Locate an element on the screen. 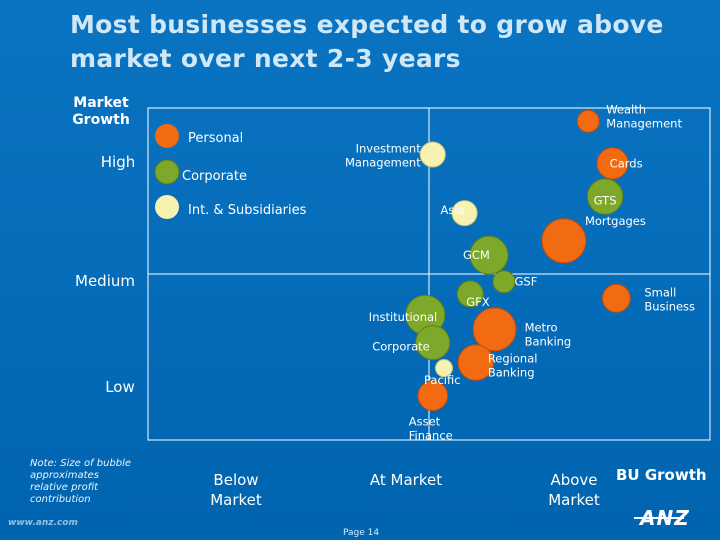 The width and height of the screenshot is (720, 540). bubble-label-corporate: Corporate is located at coordinates (401, 347).